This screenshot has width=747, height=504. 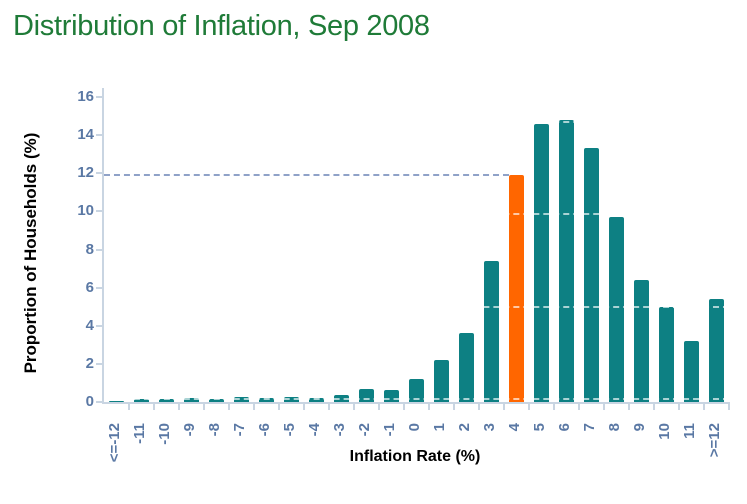 What do you see at coordinates (239, 430) in the screenshot?
I see `x-tick-label--7: -7` at bounding box center [239, 430].